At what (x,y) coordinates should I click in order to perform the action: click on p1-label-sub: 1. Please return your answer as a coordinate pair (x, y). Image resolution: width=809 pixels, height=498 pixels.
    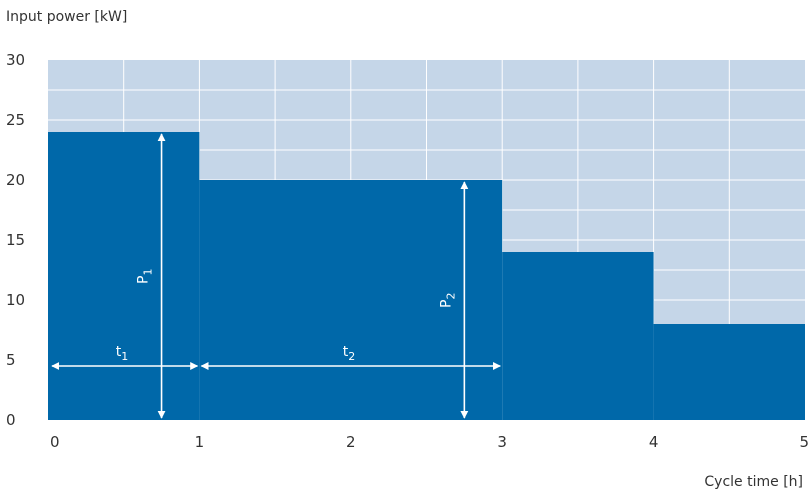
    Looking at the image, I should click on (148, 272).